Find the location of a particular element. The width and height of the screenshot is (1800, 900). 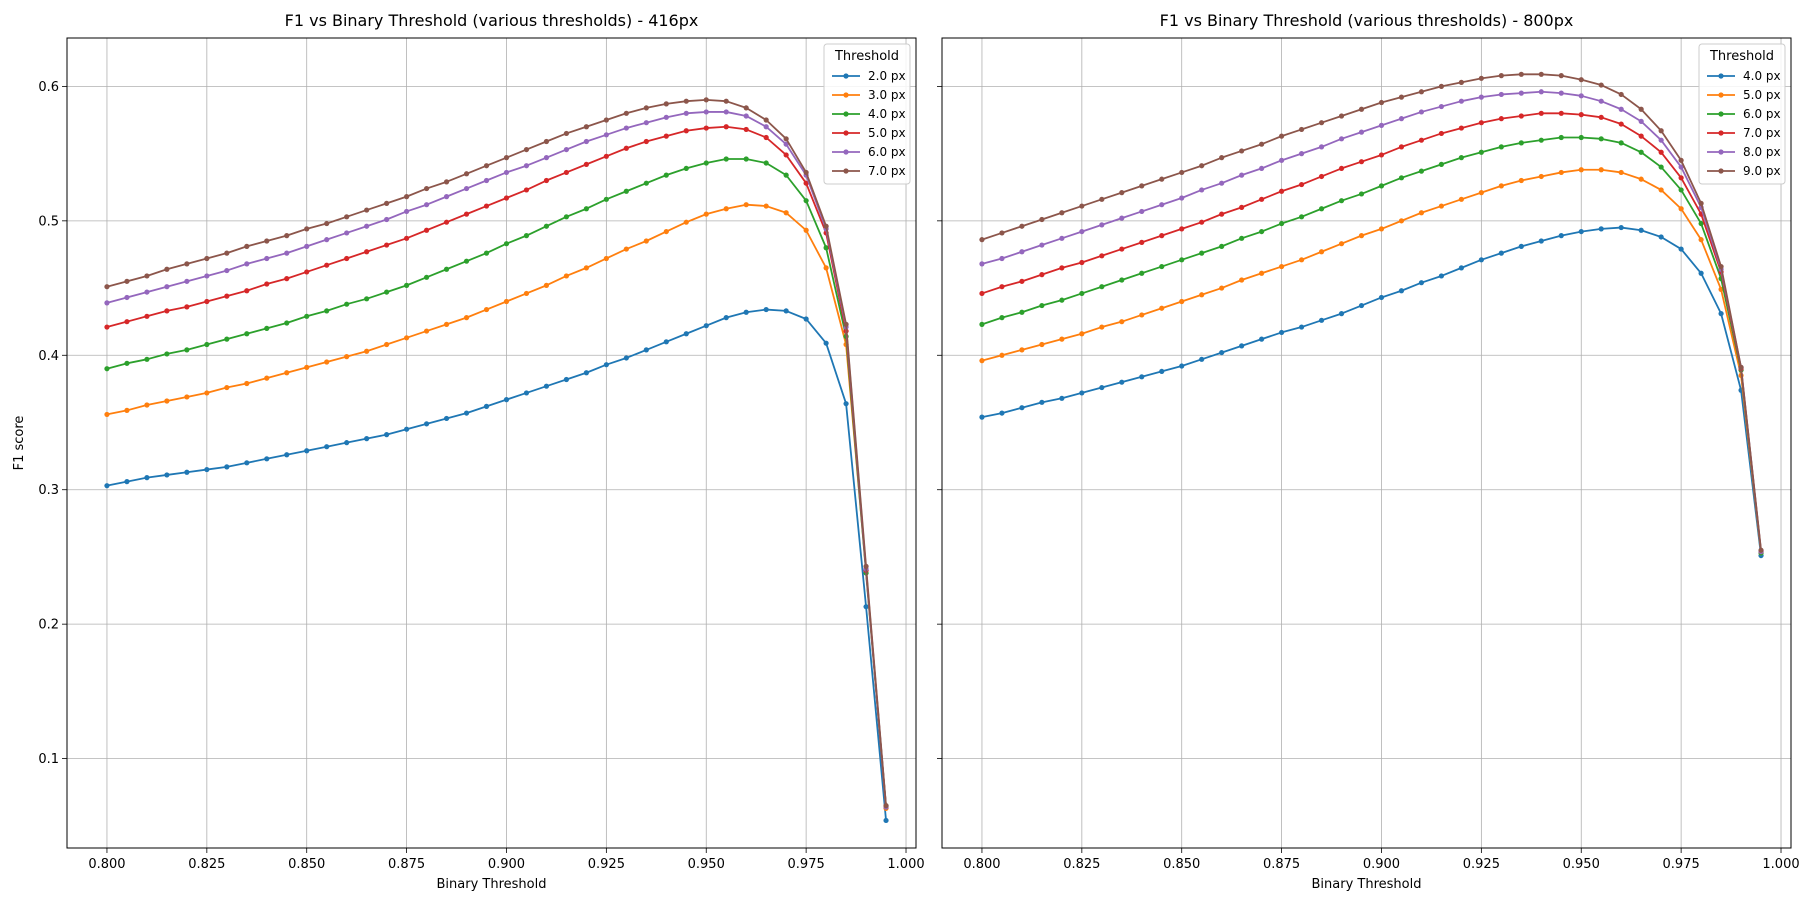

x-tick-label: 0.975 is located at coordinates (806, 864).